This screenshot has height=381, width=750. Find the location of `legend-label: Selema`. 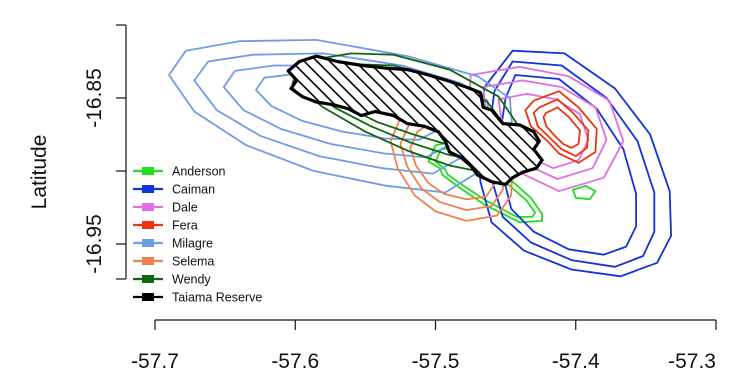

legend-label: Selema is located at coordinates (193, 262).